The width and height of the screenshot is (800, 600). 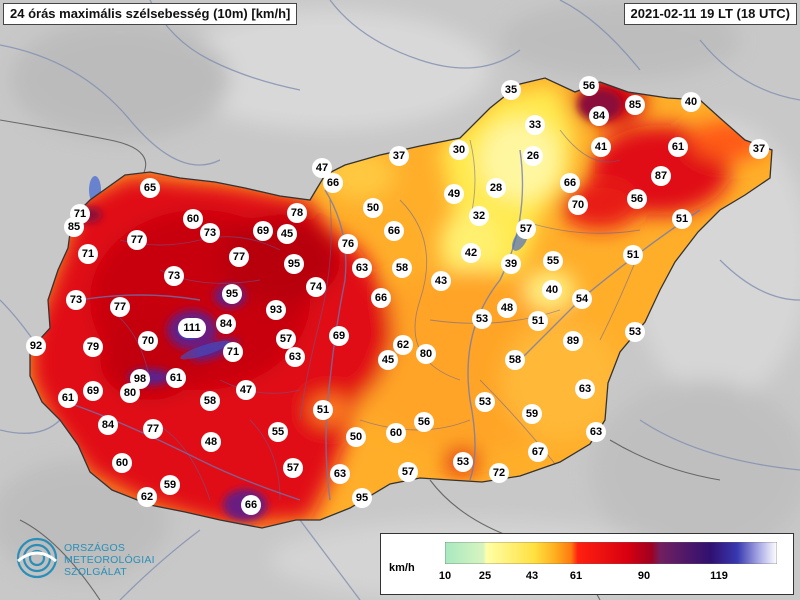 What do you see at coordinates (276, 310) in the screenshot?
I see `station-value: 93` at bounding box center [276, 310].